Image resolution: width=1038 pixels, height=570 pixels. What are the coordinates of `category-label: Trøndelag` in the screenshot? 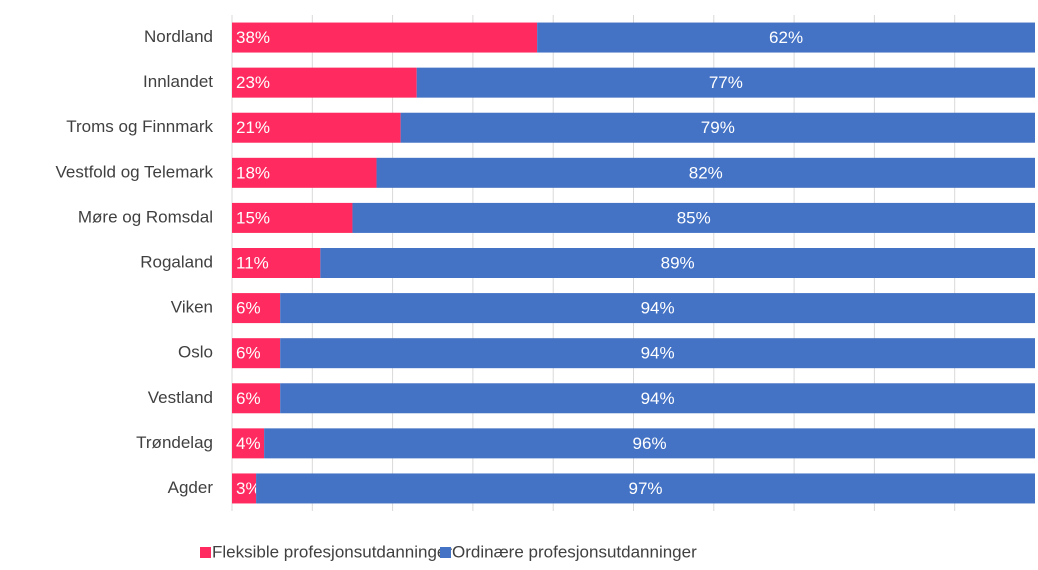 It's located at (174, 442).